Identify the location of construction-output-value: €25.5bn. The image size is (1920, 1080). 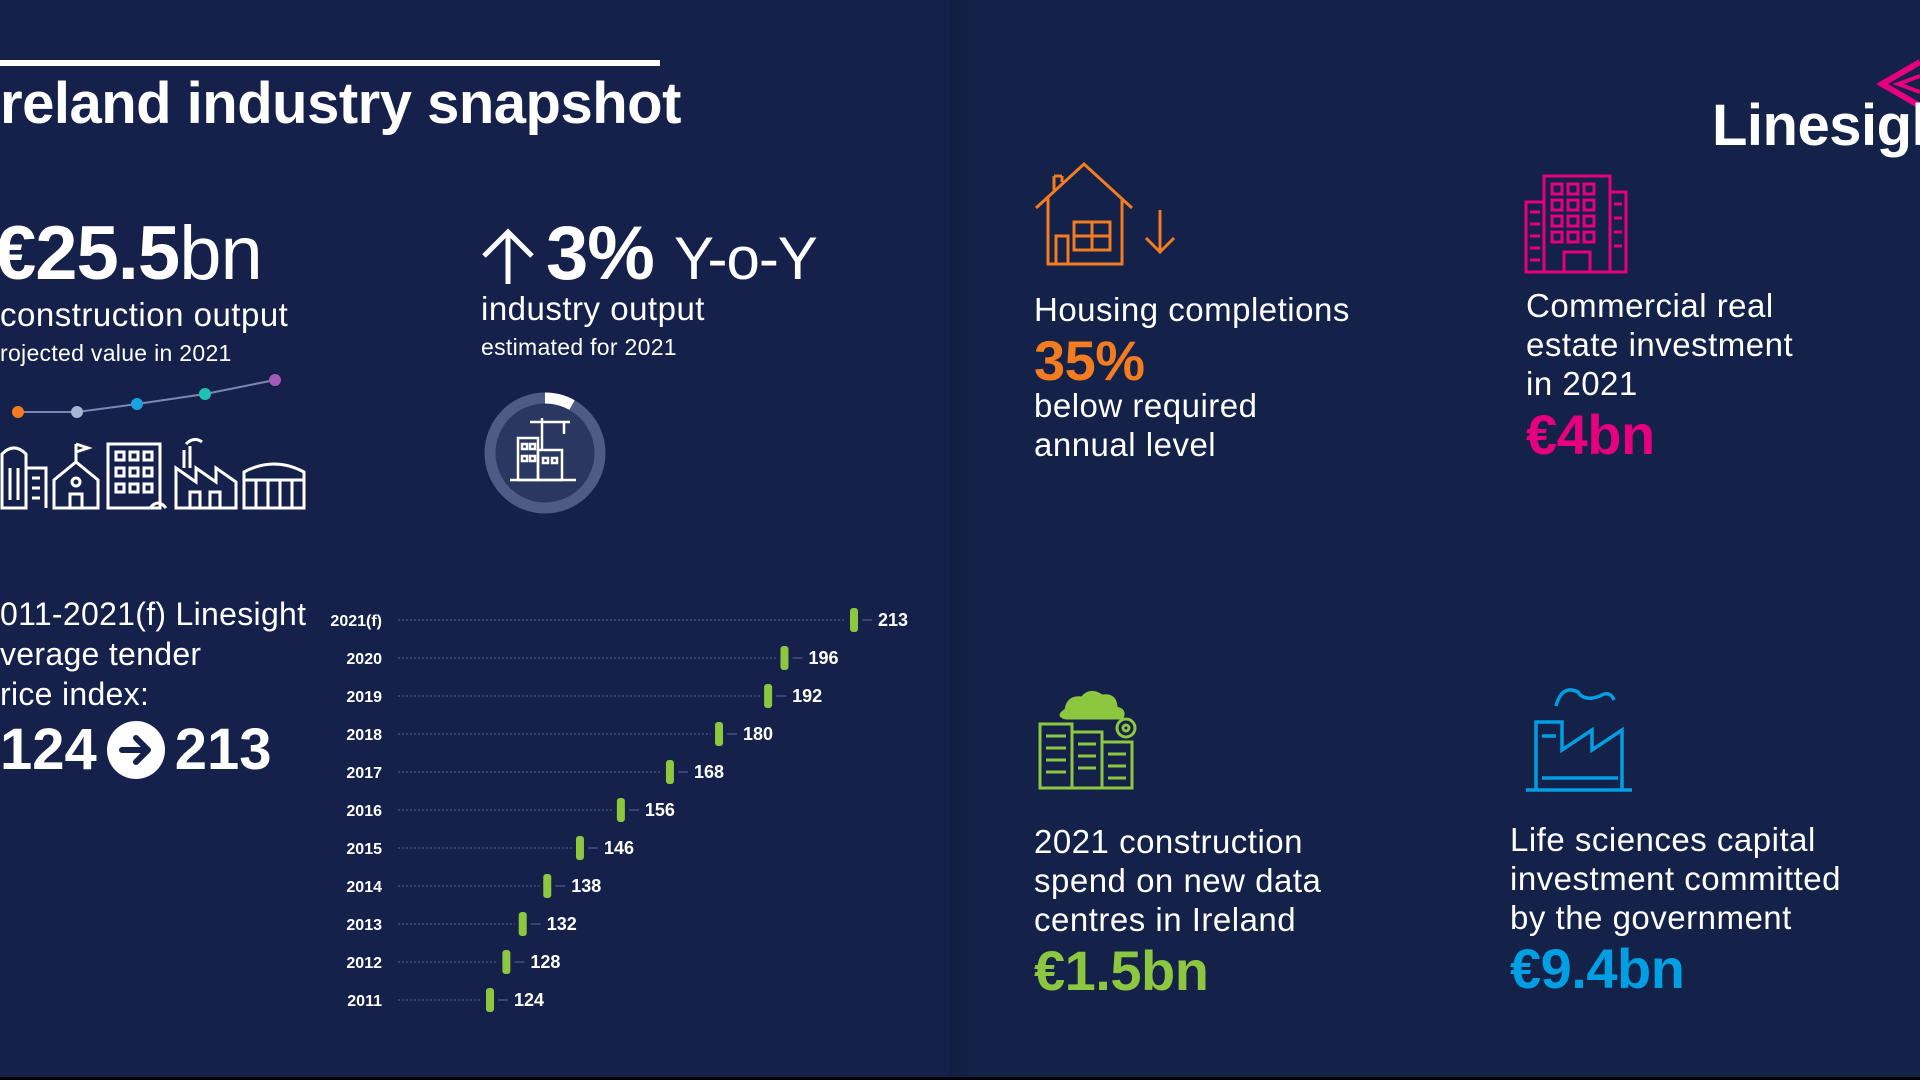
(131, 253).